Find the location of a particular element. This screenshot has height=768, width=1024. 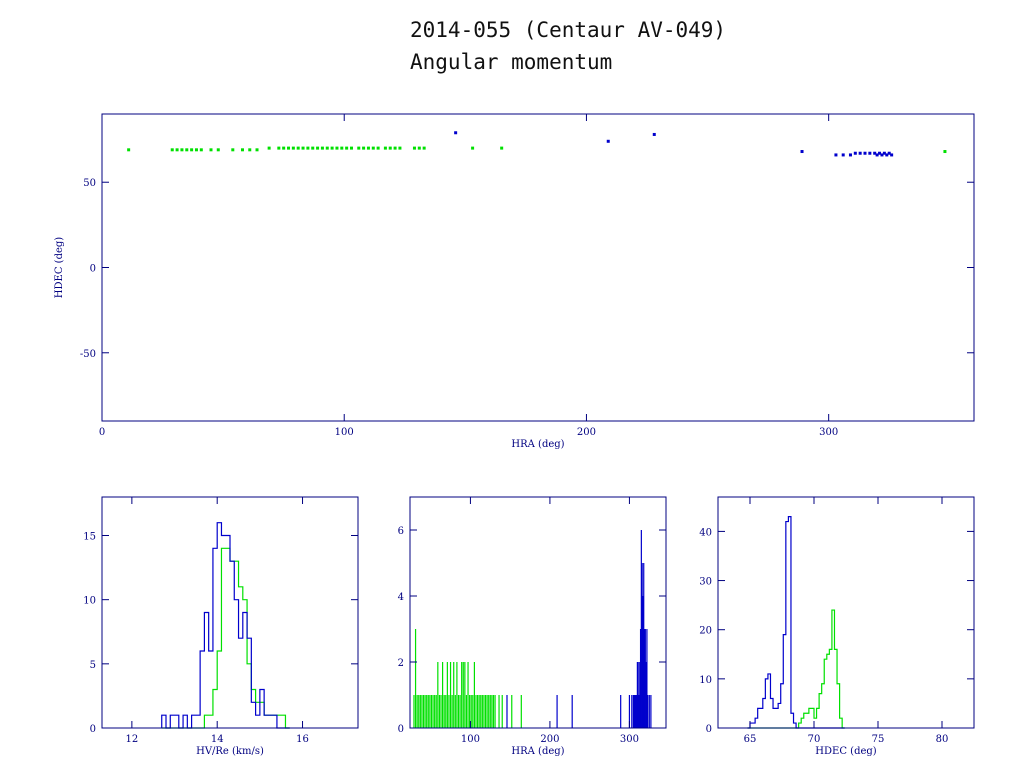

scatter-xlabel: HRA (deg) is located at coordinates (537, 444).